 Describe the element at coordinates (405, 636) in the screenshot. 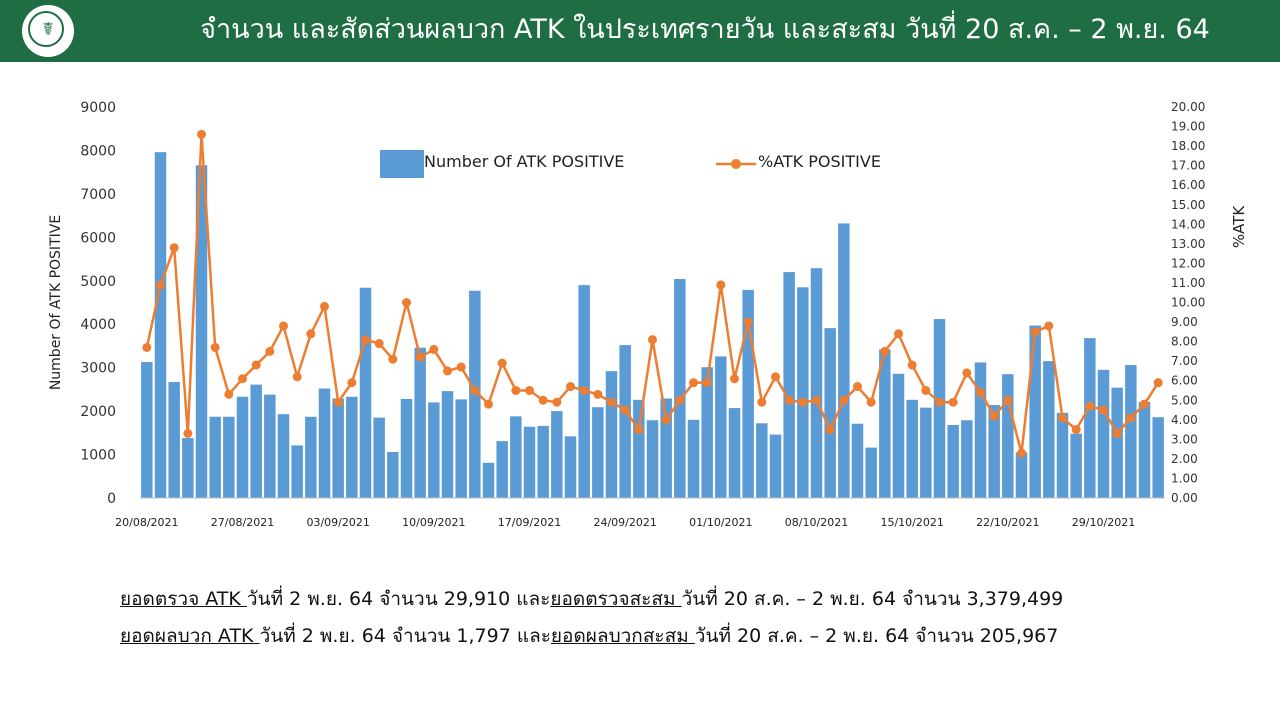

I see `summary-positives-daily-value: วันที่ 2 พ.ย. 64 จำนวน 1,797 และ` at that location.